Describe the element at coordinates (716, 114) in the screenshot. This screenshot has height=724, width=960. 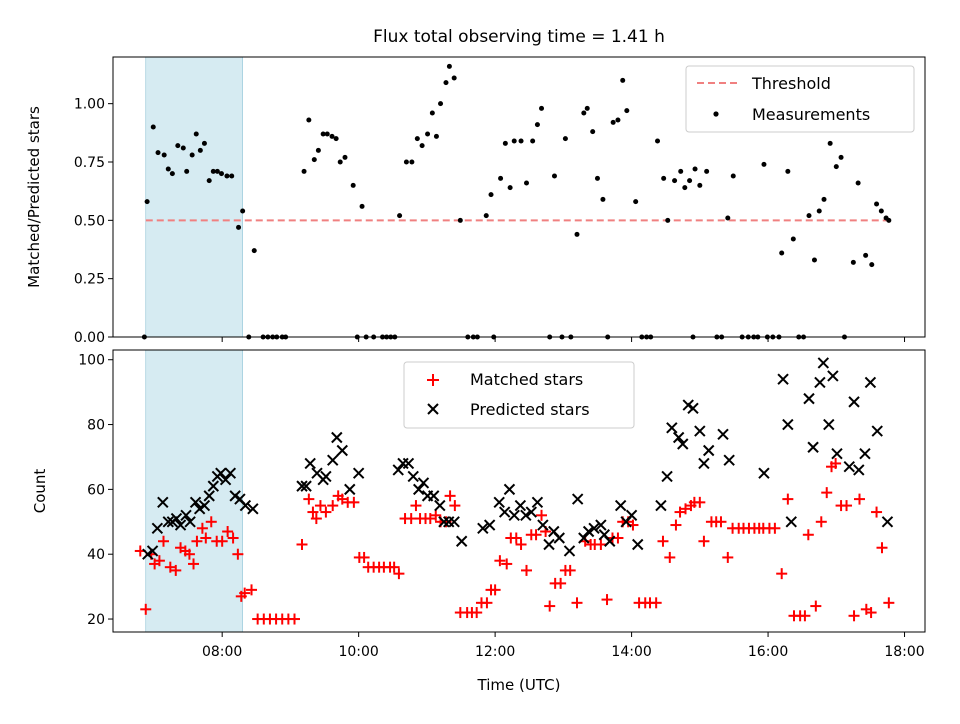
I see `measurements-legend-swatch` at that location.